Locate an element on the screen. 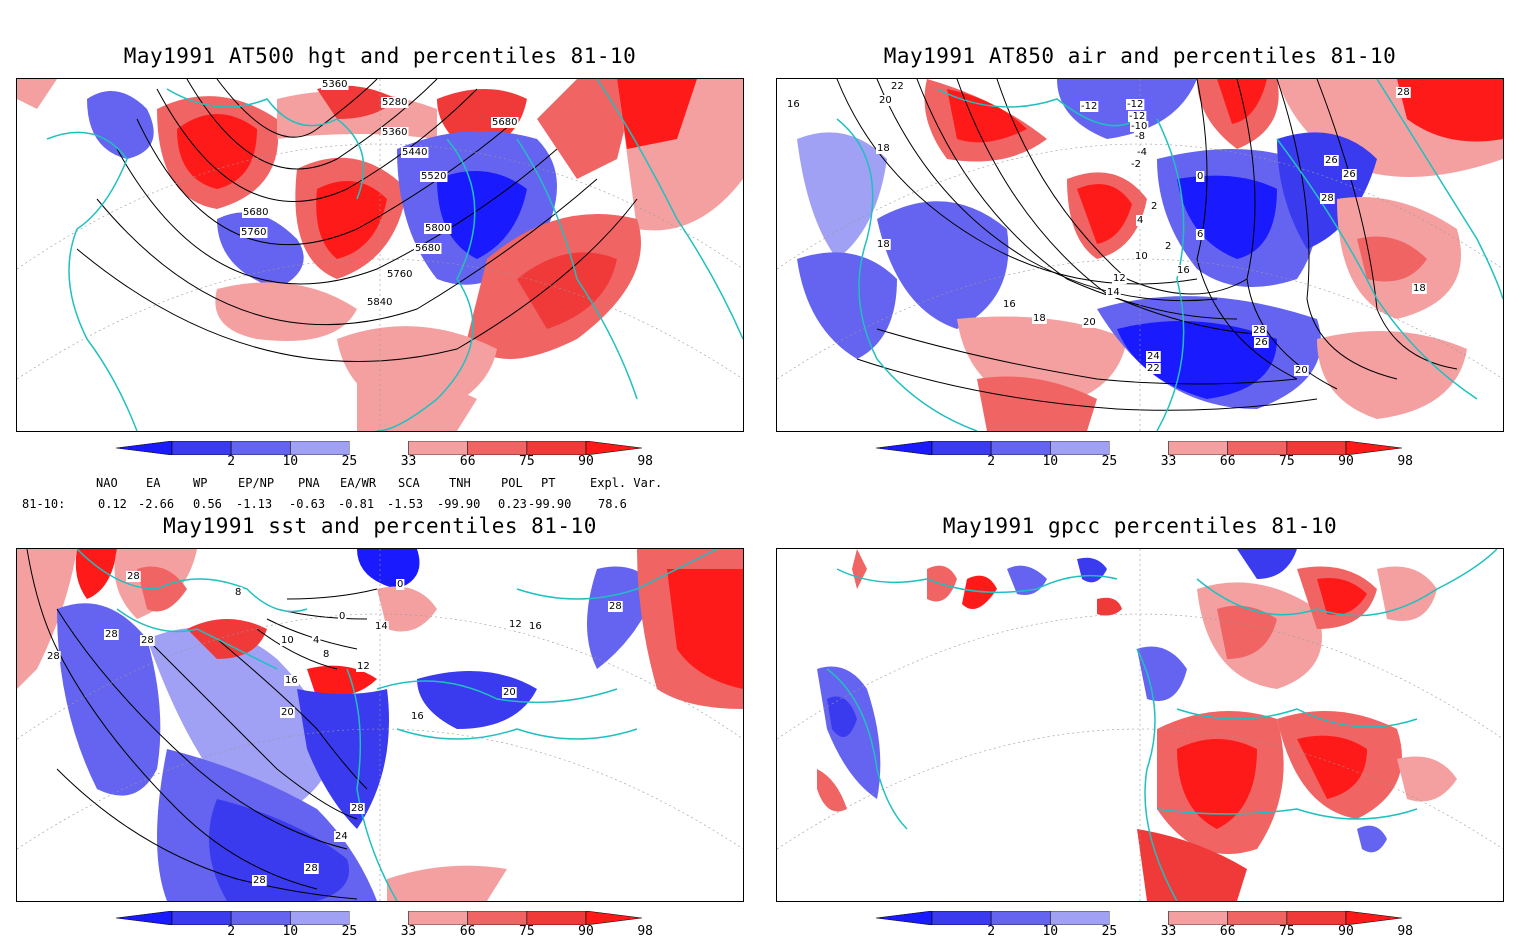 This screenshot has width=1520, height=940. tele-header: EA is located at coordinates (153, 483).